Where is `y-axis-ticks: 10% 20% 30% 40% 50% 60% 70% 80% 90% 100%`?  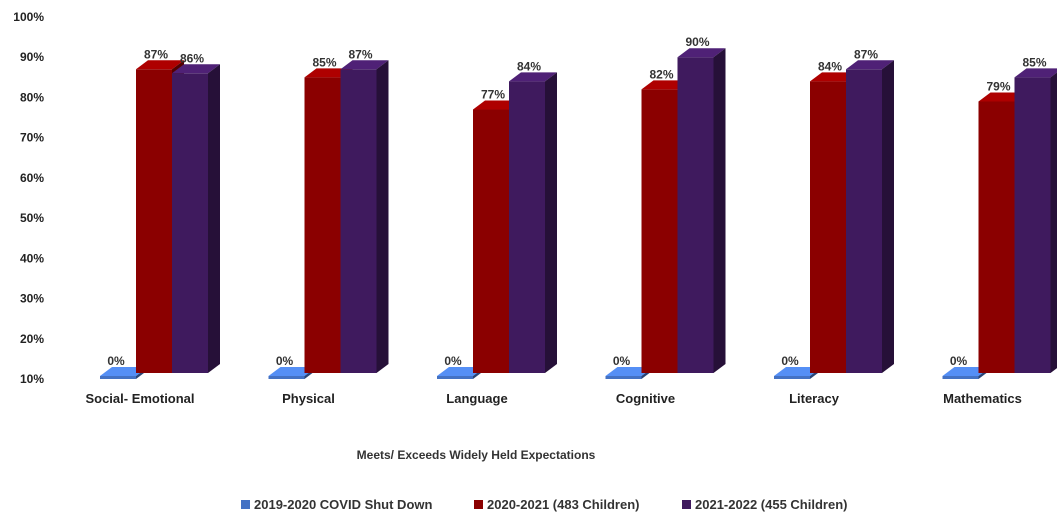 y-axis-ticks: 10% 20% 30% 40% 50% 60% 70% 80% 90% 100% is located at coordinates (28, 198).